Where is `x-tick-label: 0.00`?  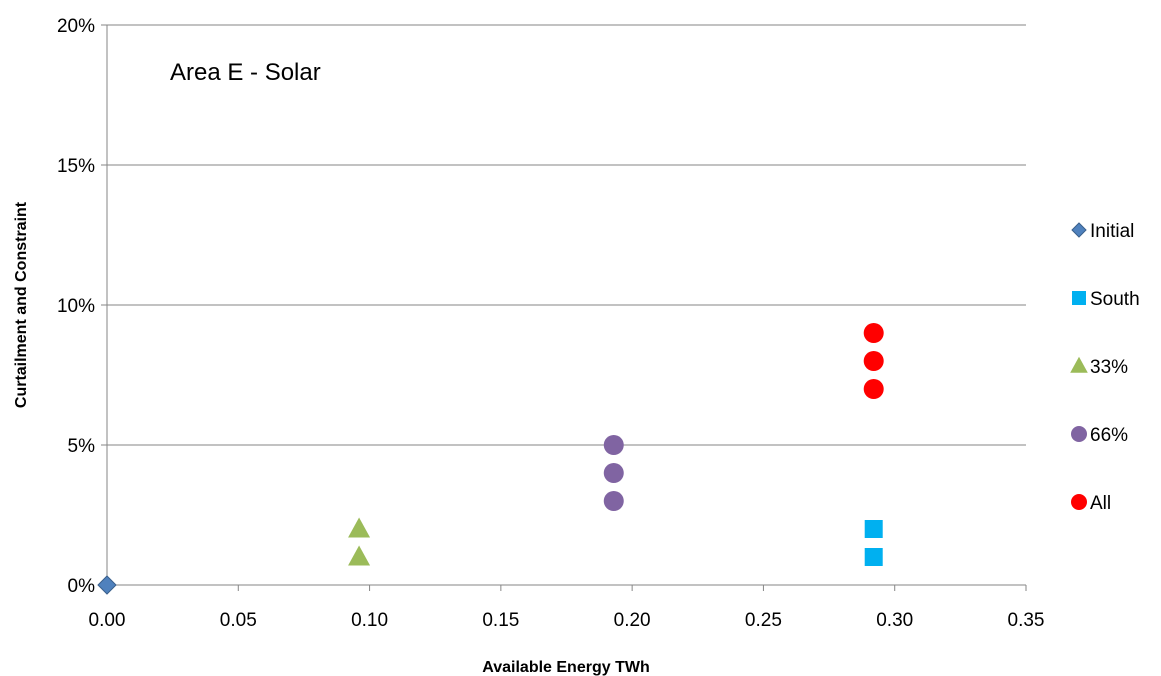 x-tick-label: 0.00 is located at coordinates (107, 620).